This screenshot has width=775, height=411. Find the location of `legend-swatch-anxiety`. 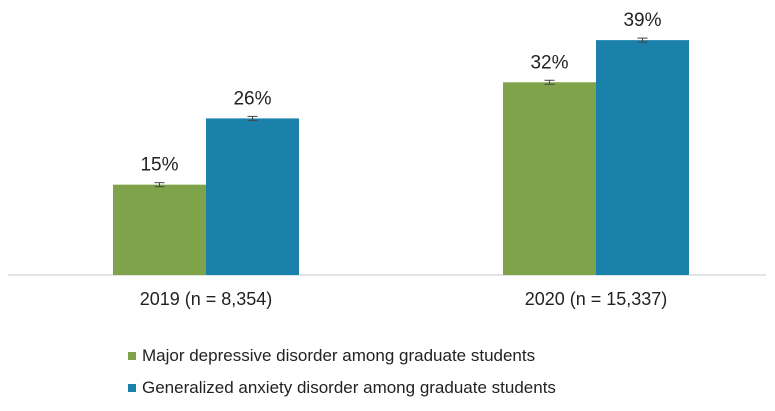

legend-swatch-anxiety is located at coordinates (132, 388).